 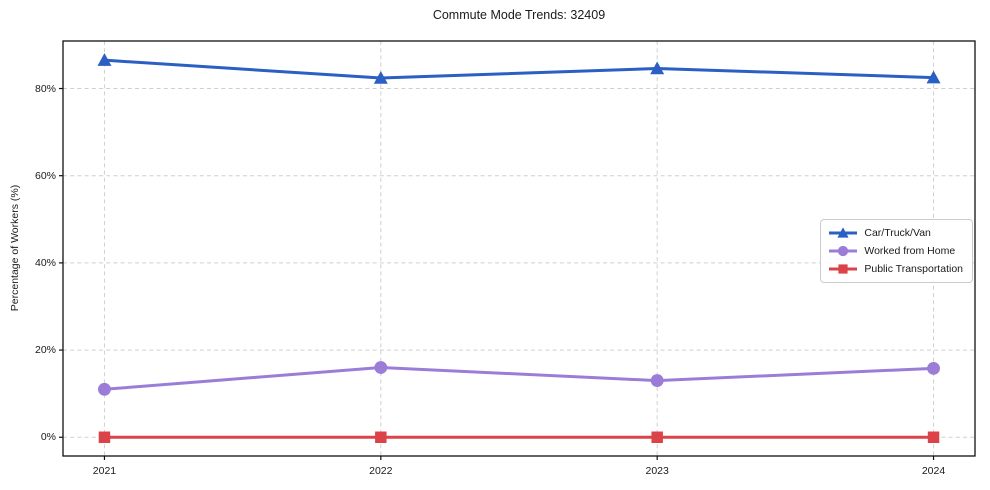 I want to click on series-public-transportation, so click(x=519, y=437).